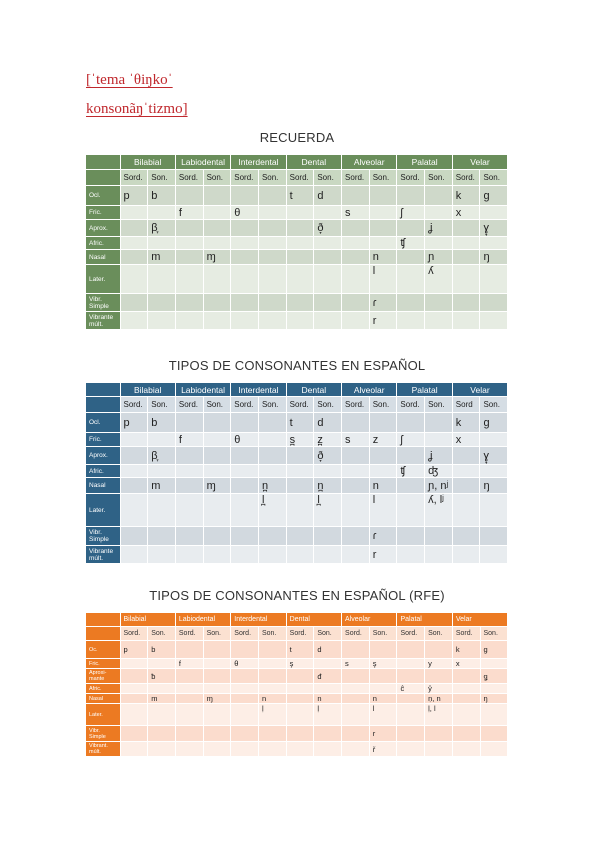 The image size is (599, 848). Describe the element at coordinates (203, 390) in the screenshot. I see `place-header: Labiodental` at that location.